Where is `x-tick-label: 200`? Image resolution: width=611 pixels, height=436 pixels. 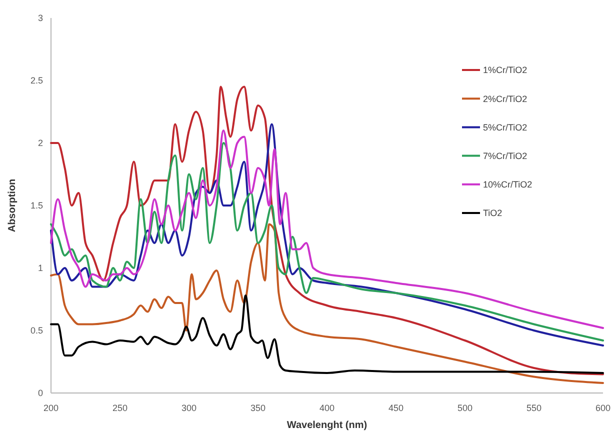
x-tick-label: 200 is located at coordinates (51, 408).